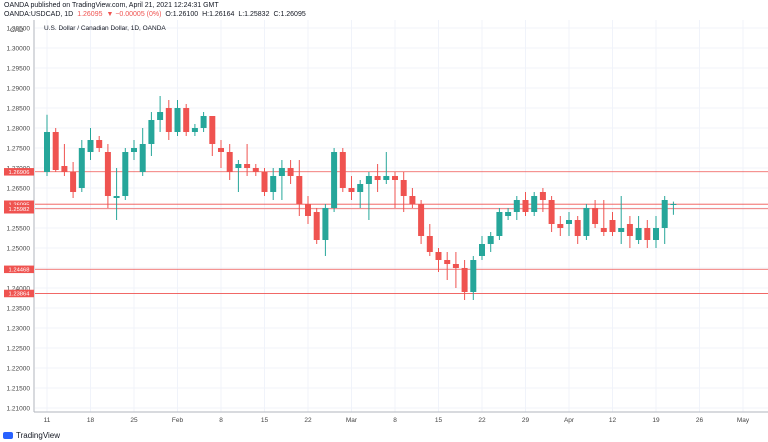 Image resolution: width=768 pixels, height=442 pixels. I want to click on price-tick-label: 1.21000, so click(19, 409).